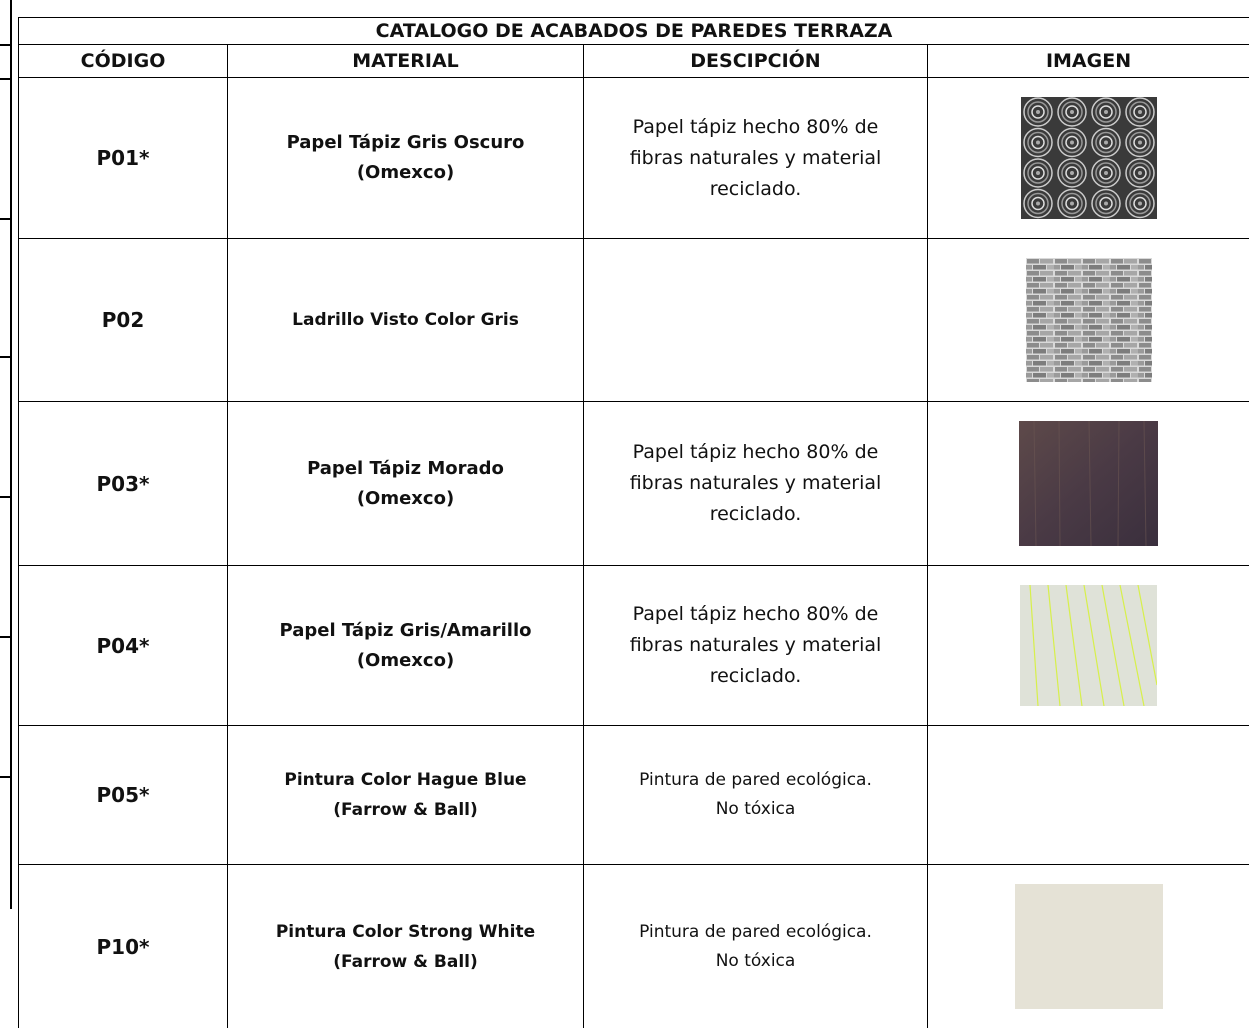 This screenshot has height=1028, width=1249. I want to click on material-cell: Pintura Color Hague Blue (Farrow & Ball), so click(406, 795).